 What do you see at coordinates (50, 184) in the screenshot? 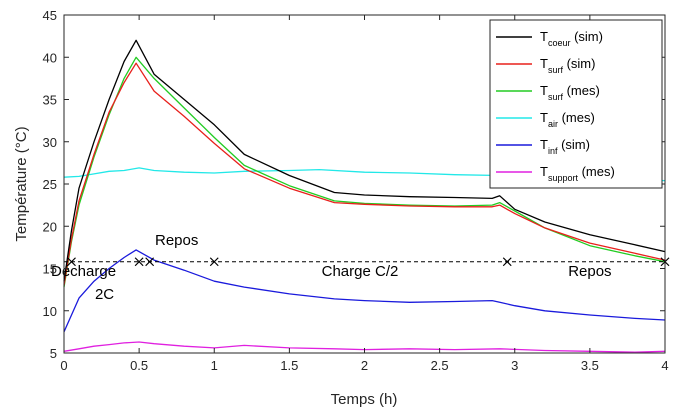
I see `y-tick-label: 25` at bounding box center [50, 184].